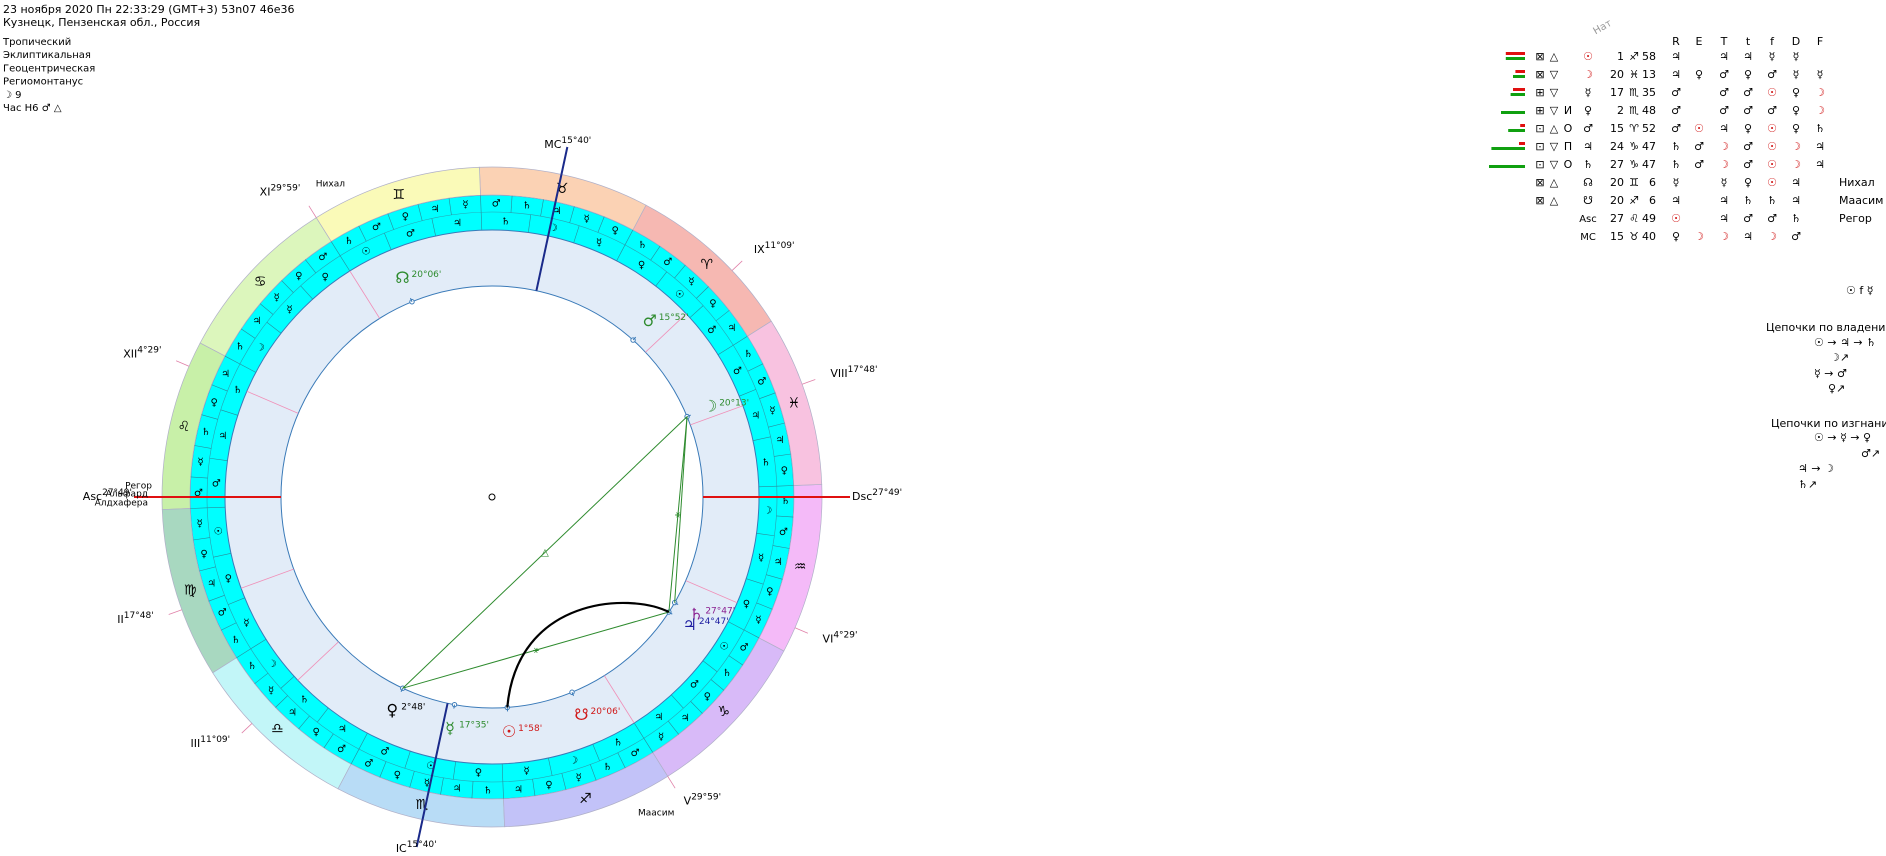 The width and height of the screenshot is (1886, 856). I want to click on decan-glyph: ♃, so click(755, 415).